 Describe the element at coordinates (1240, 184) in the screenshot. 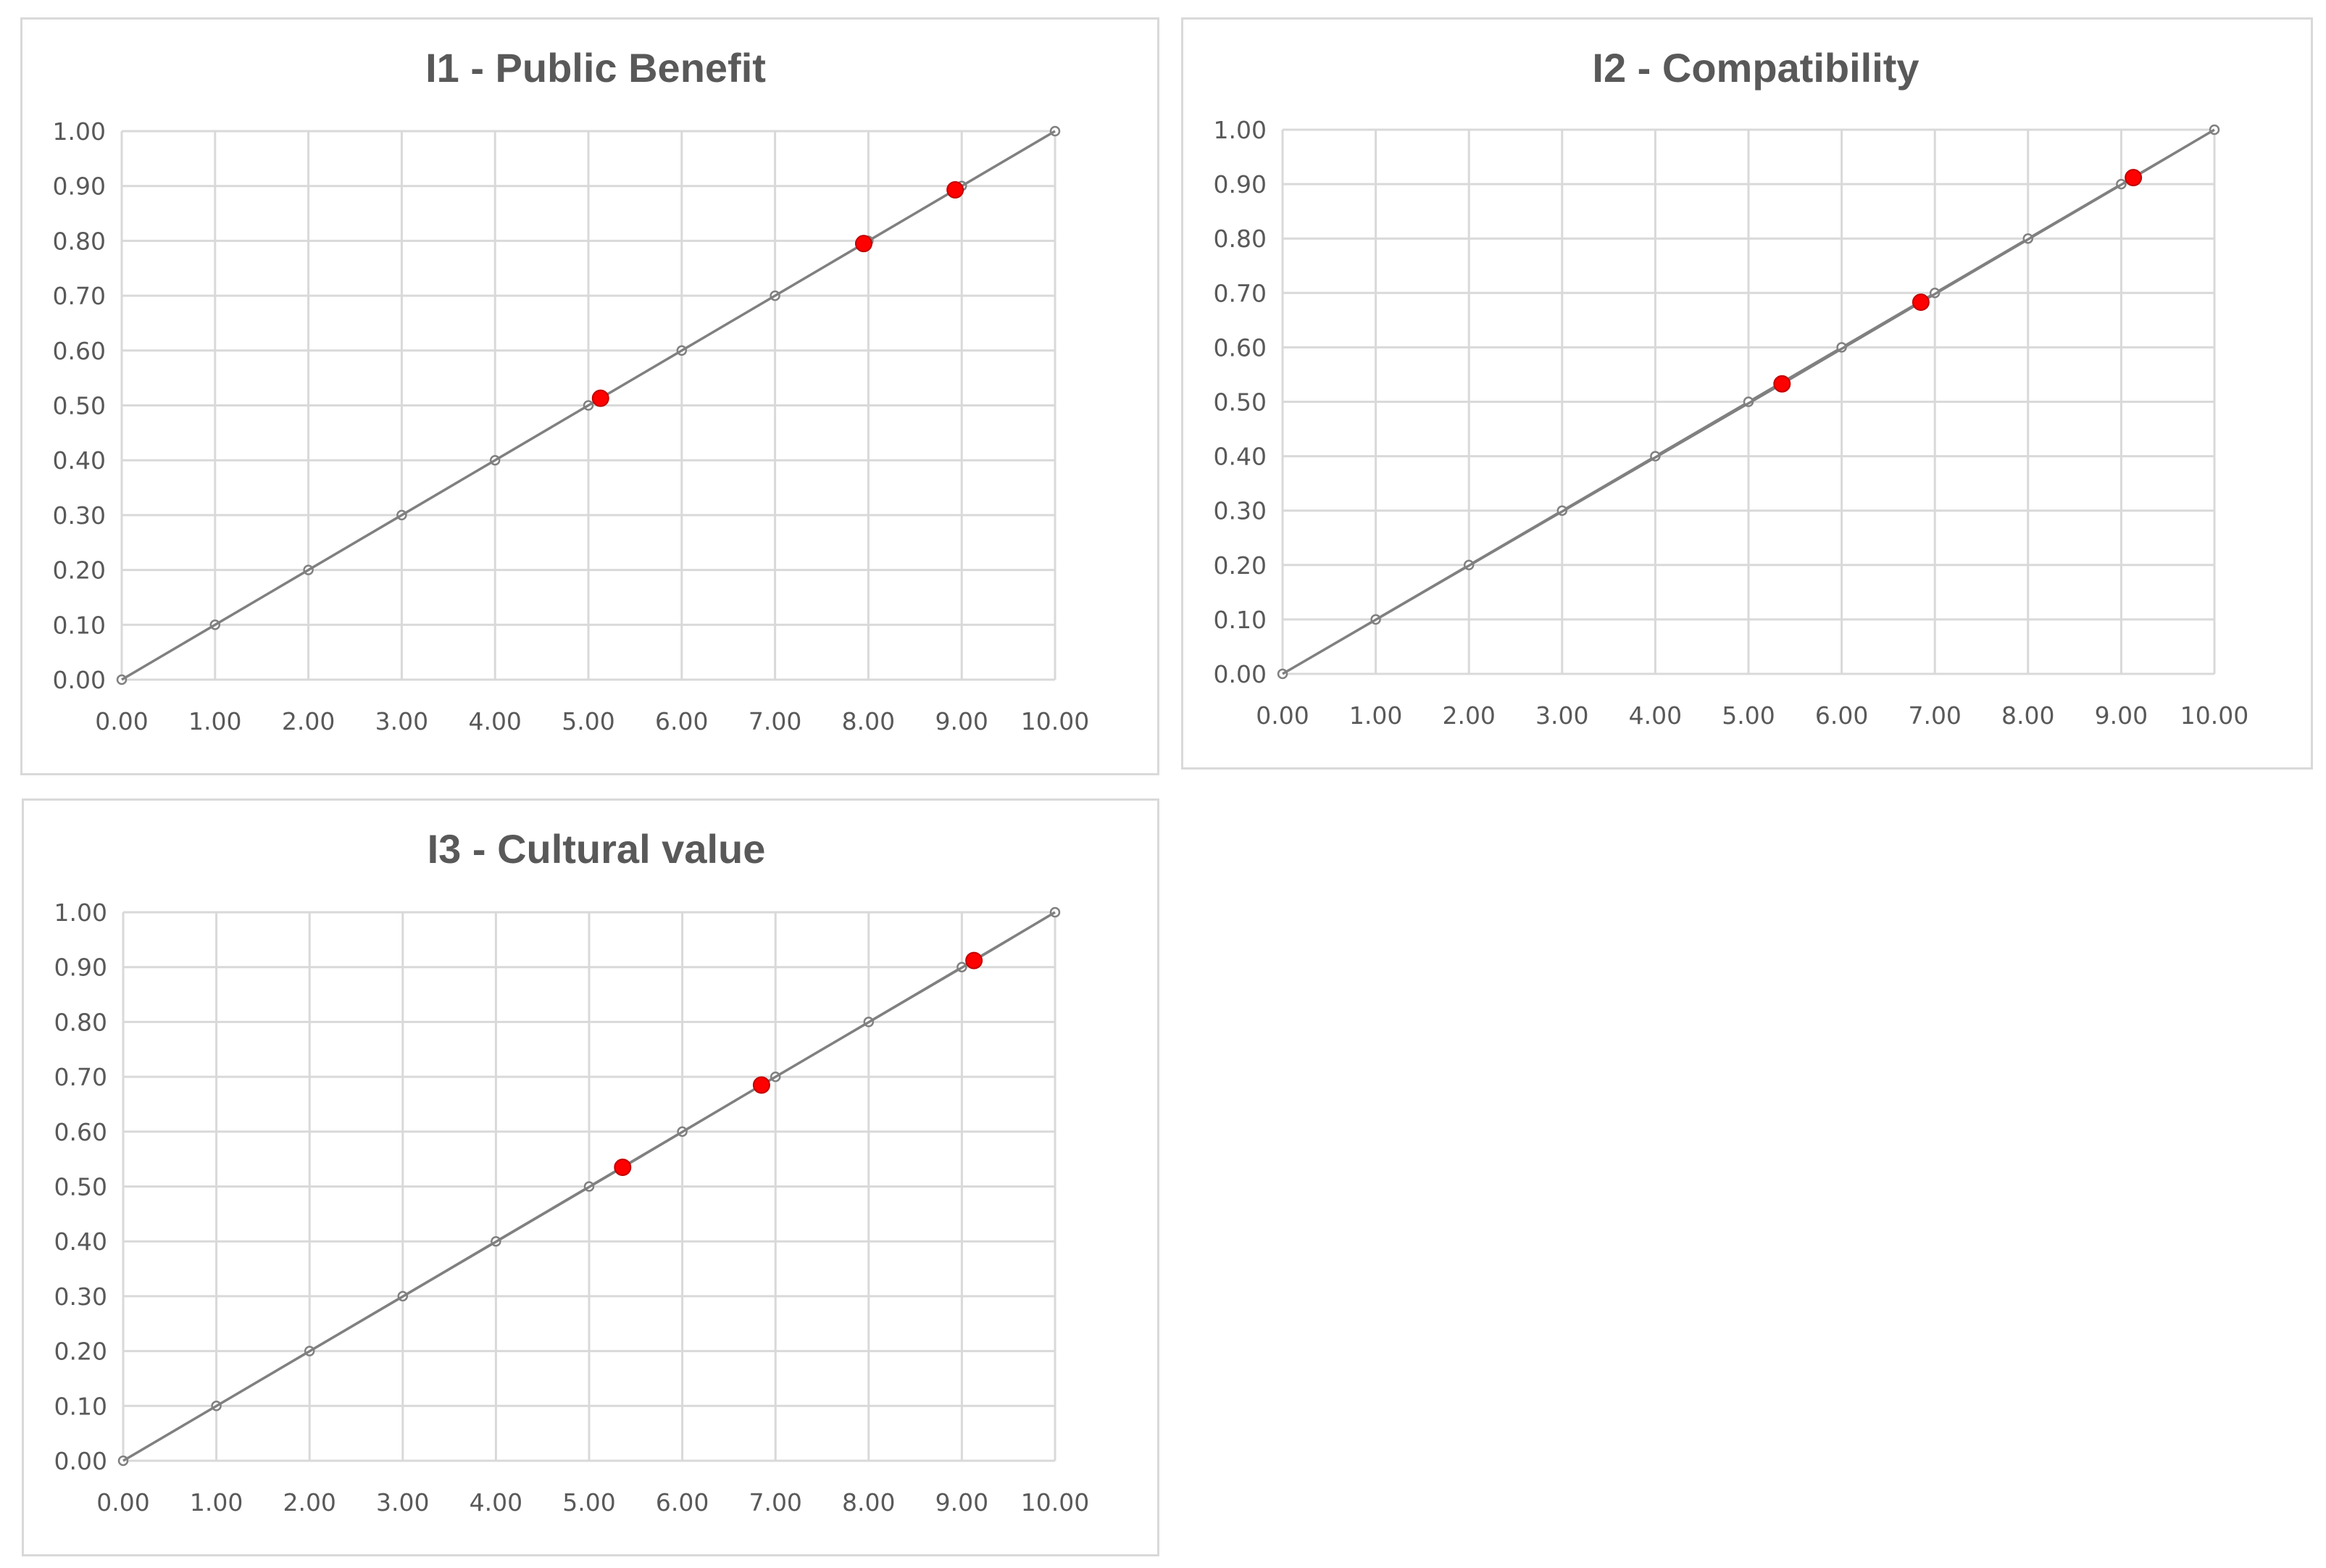

I see `chart-i2-y-tick-label: 0.90` at that location.